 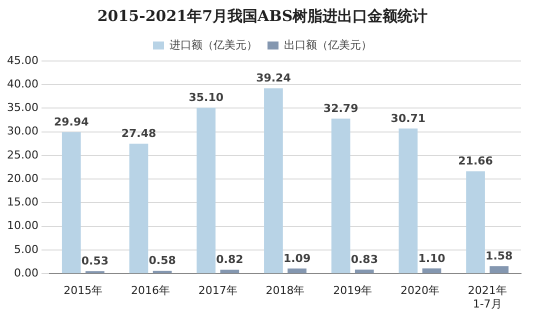 What do you see at coordinates (340, 109) in the screenshot?
I see `data-label: 32.79` at bounding box center [340, 109].